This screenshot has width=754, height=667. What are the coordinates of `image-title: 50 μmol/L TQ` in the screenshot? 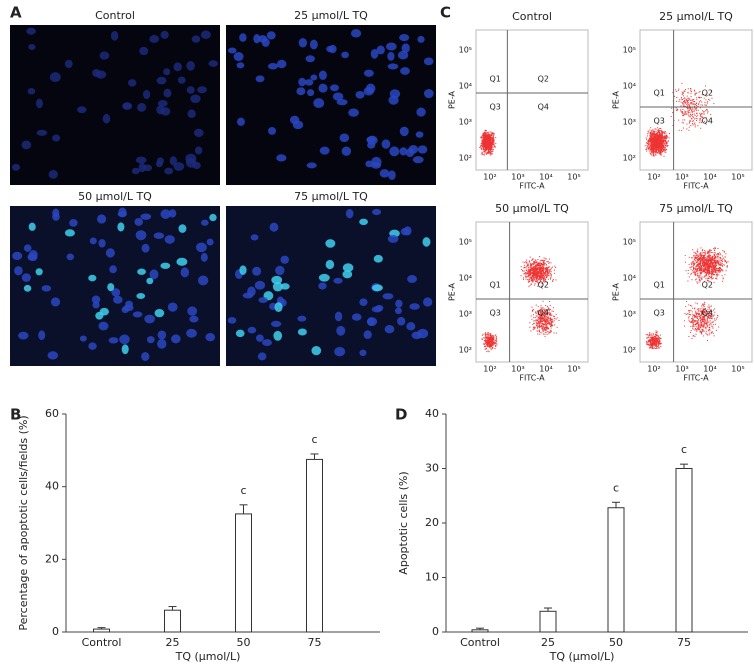 It's located at (115, 196).